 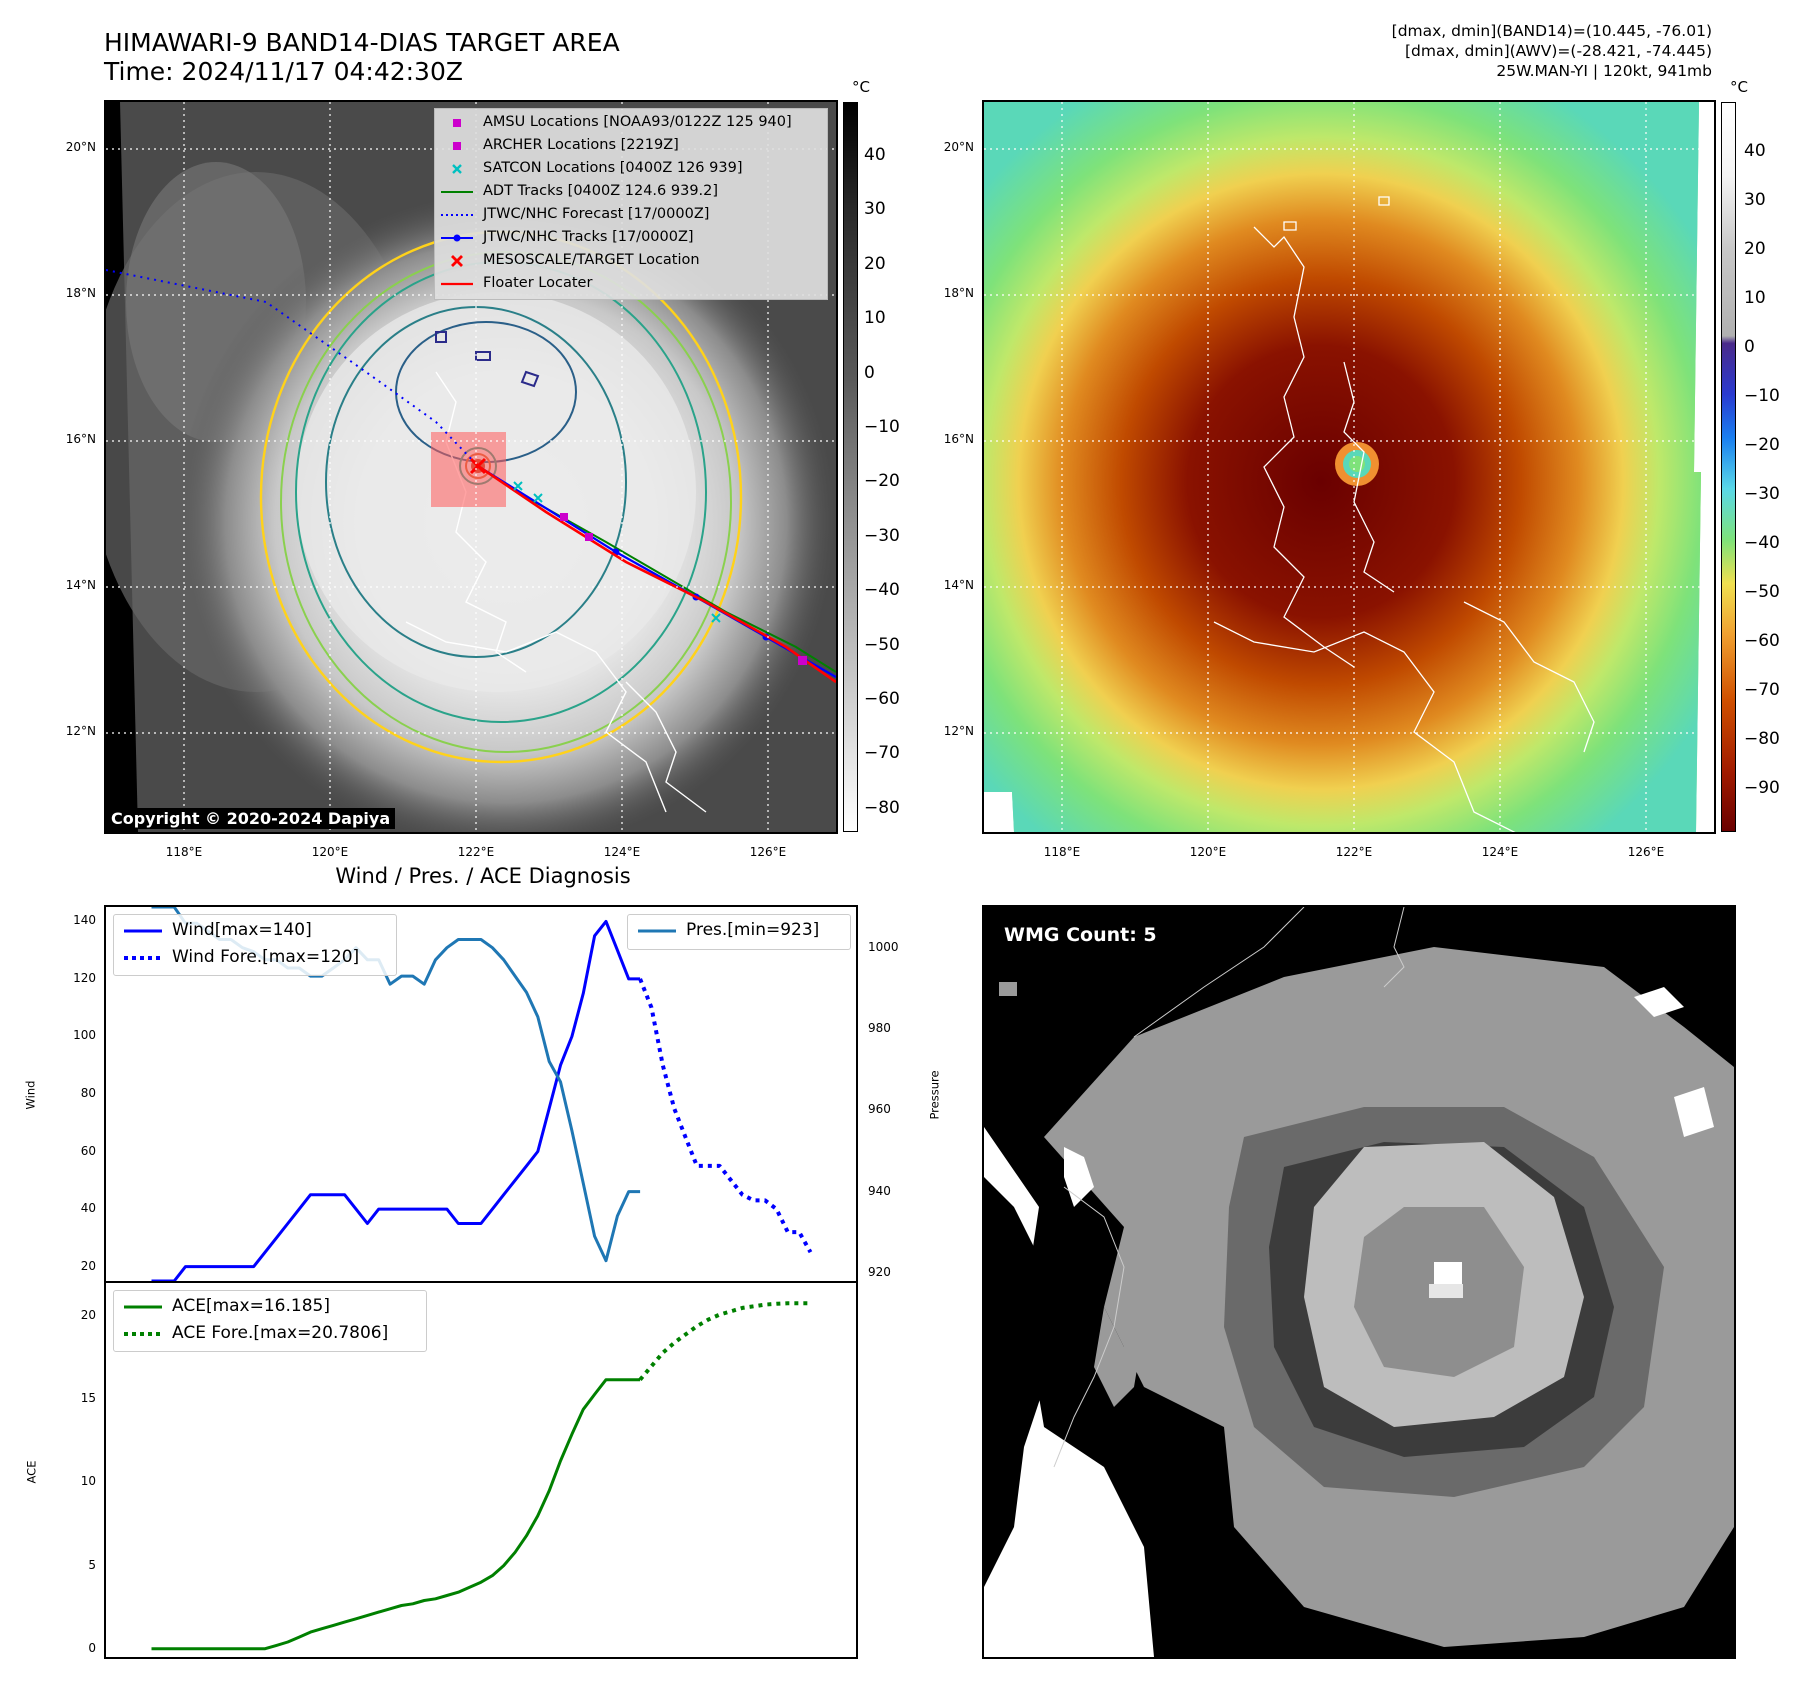 I want to click on right-colorbar-tick: −30, so click(x=1762, y=494).